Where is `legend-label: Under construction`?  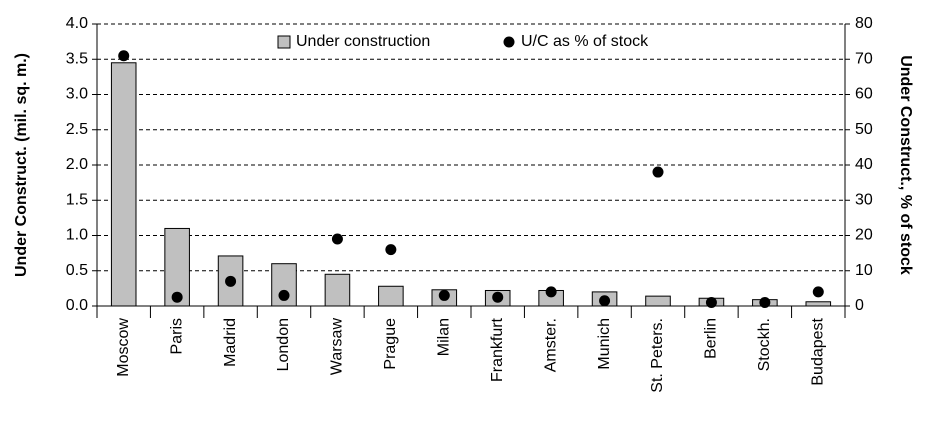 legend-label: Under construction is located at coordinates (363, 41).